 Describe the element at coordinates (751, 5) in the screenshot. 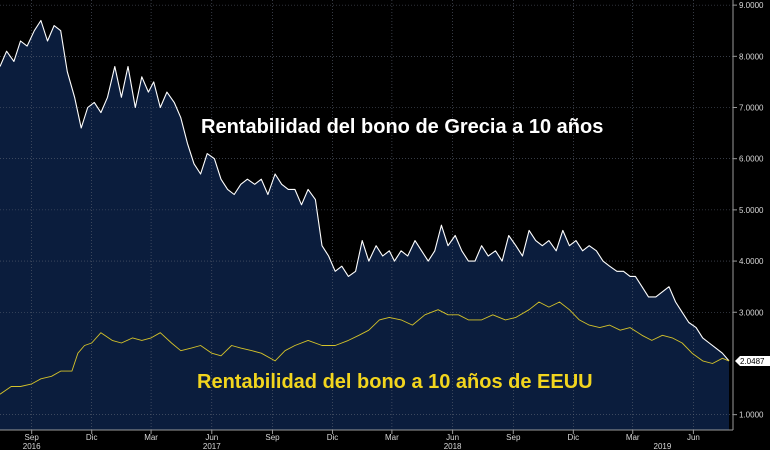

I see `y-tick-label: 9.0000` at that location.